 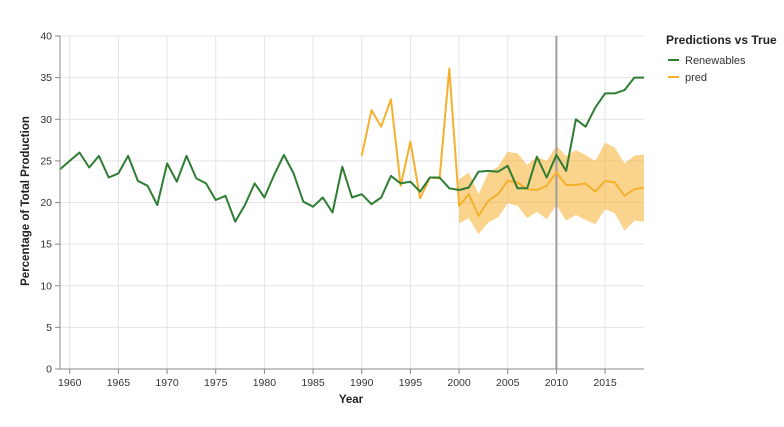 I want to click on legend-label-renewables: Renewables, so click(x=715, y=61).